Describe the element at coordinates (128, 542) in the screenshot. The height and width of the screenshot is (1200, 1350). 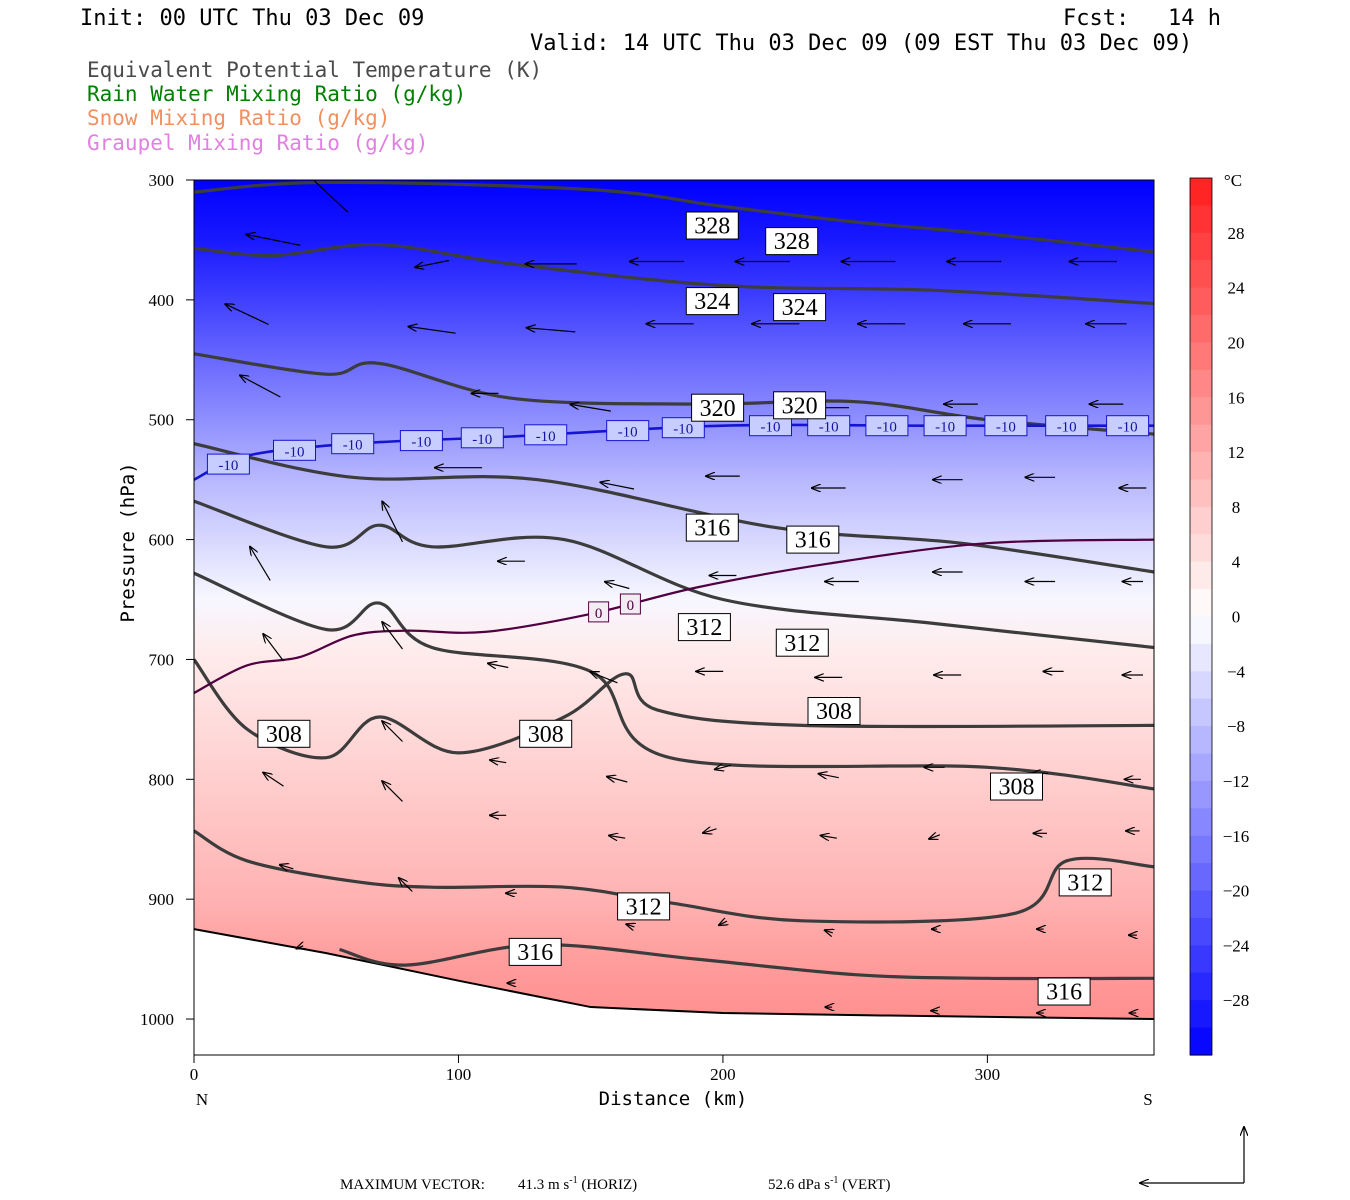
I see `y-axis-title: Pressure (hPa)` at that location.